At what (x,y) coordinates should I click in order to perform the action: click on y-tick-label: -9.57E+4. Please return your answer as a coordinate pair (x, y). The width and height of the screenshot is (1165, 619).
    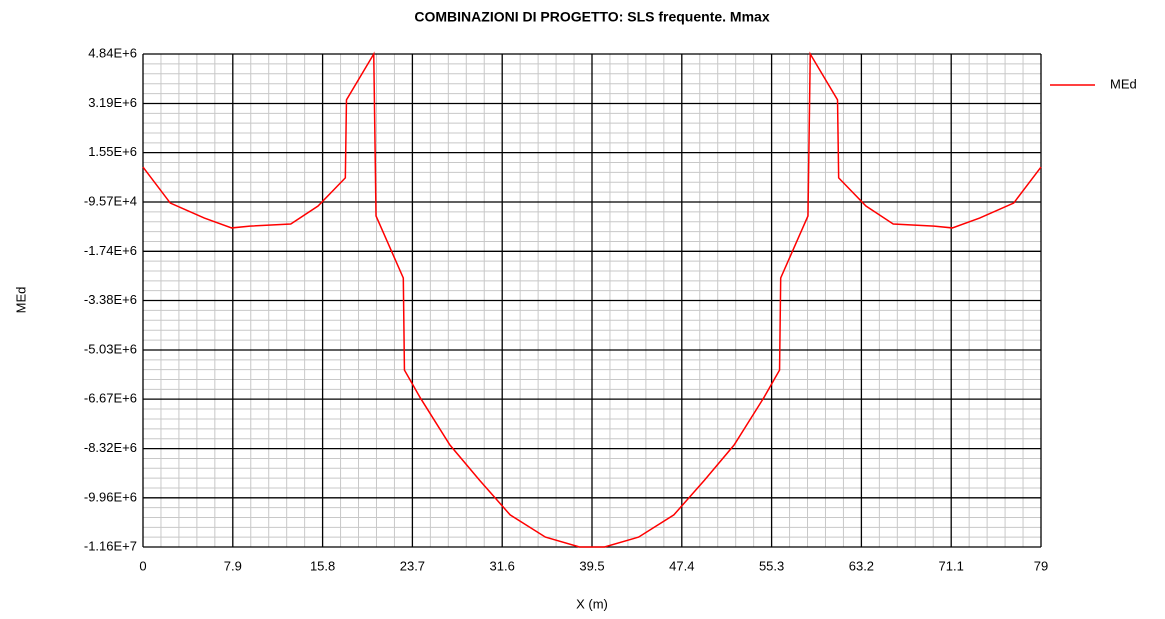
    Looking at the image, I should click on (110, 200).